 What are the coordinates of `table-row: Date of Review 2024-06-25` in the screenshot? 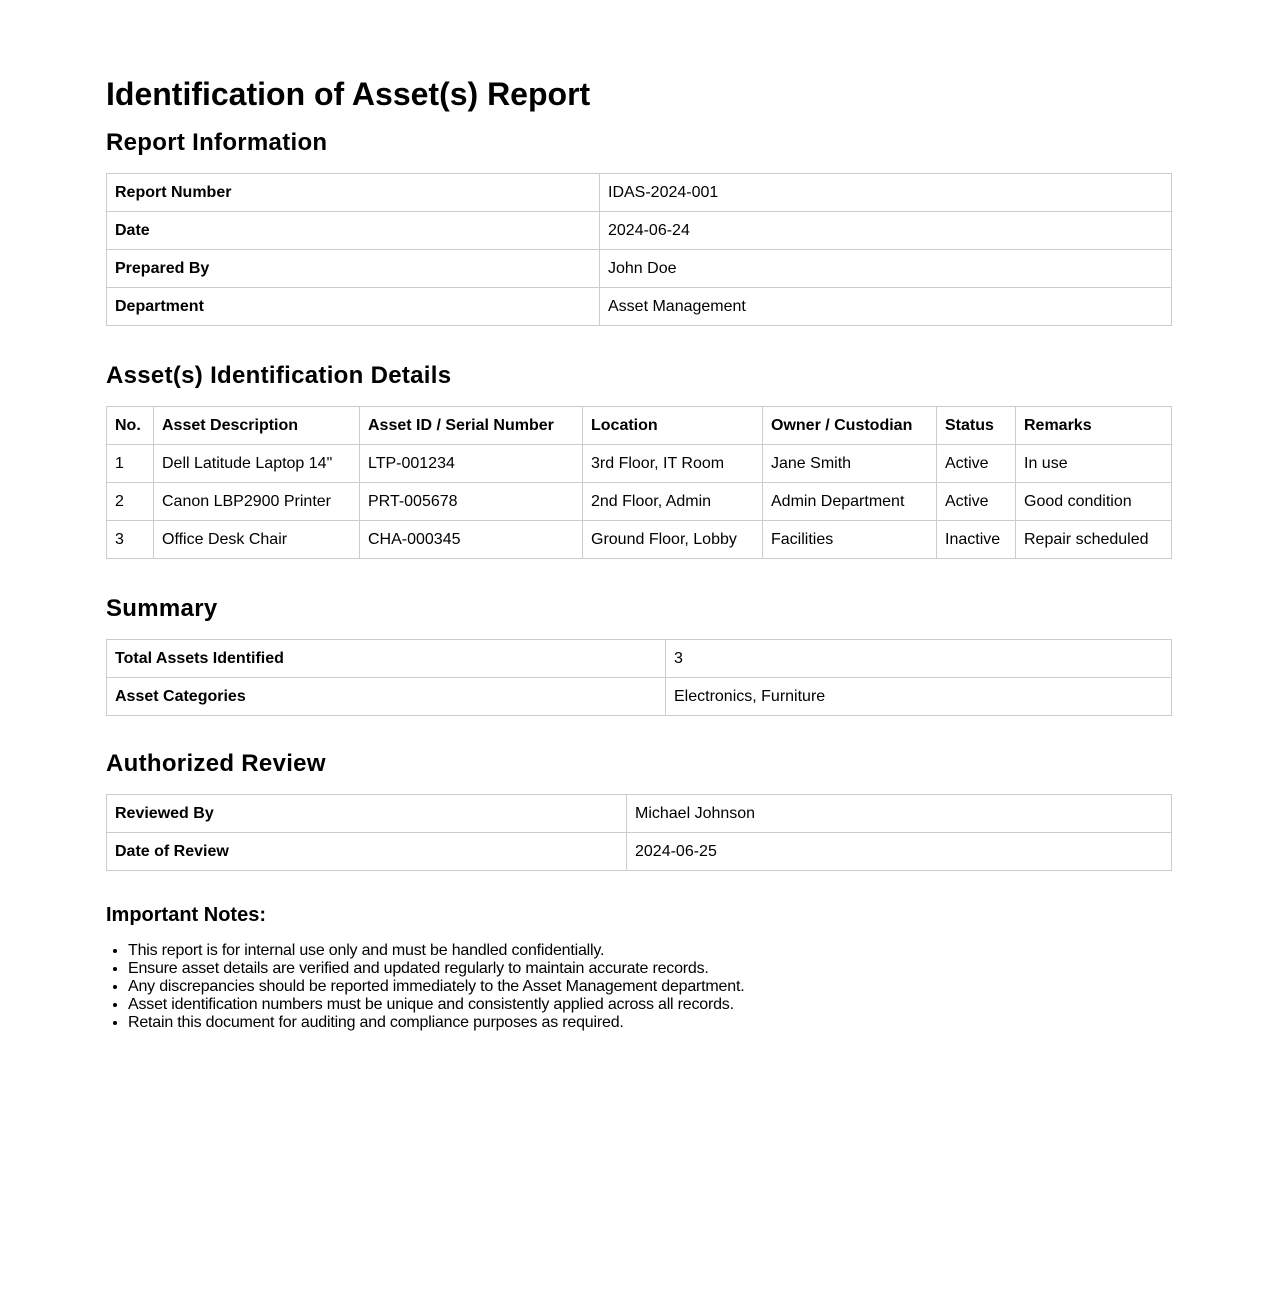 It's located at (639, 851).